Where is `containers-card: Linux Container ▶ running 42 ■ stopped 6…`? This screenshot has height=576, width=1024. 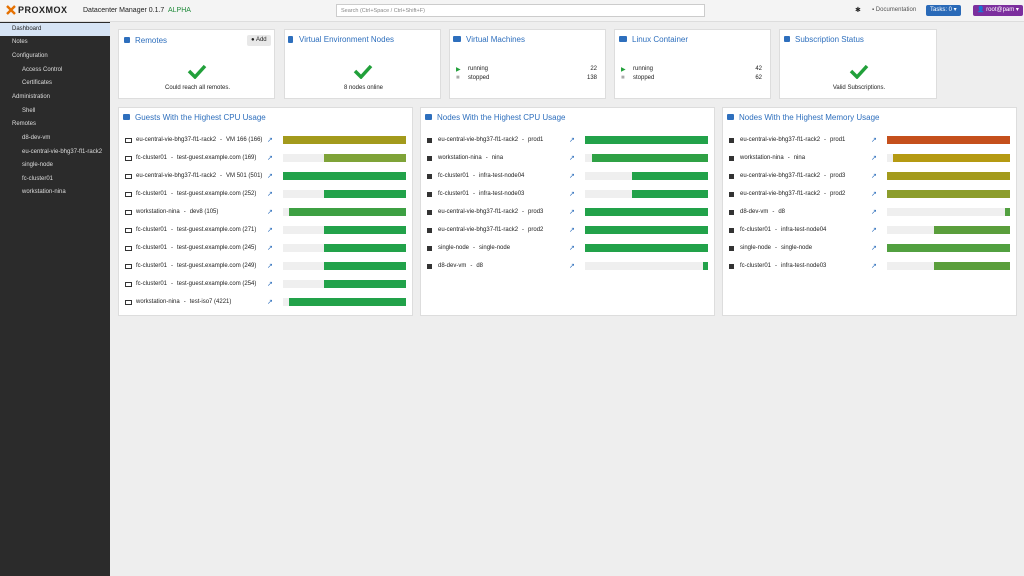 containers-card: Linux Container ▶ running 42 ■ stopped 6… is located at coordinates (692, 64).